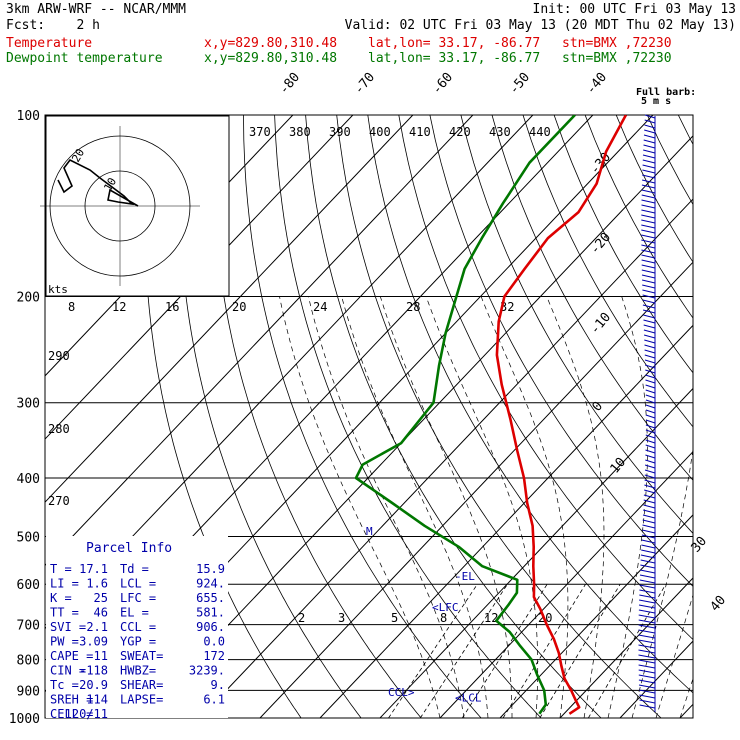 The height and width of the screenshot is (740, 740). Describe the element at coordinates (78, 156) in the screenshot. I see `hodograph-ring-label: 20` at that location.